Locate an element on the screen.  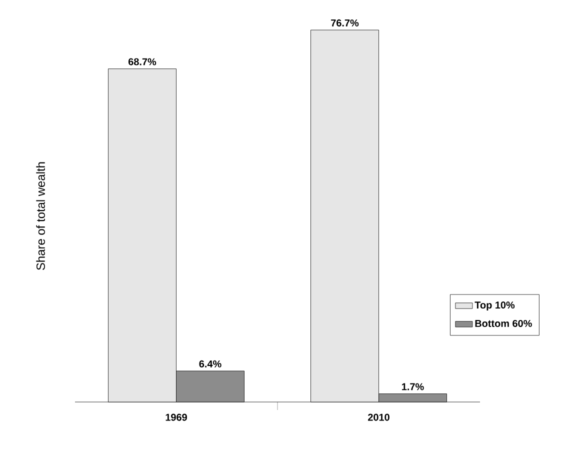
data-label: 76.7% is located at coordinates (345, 22).